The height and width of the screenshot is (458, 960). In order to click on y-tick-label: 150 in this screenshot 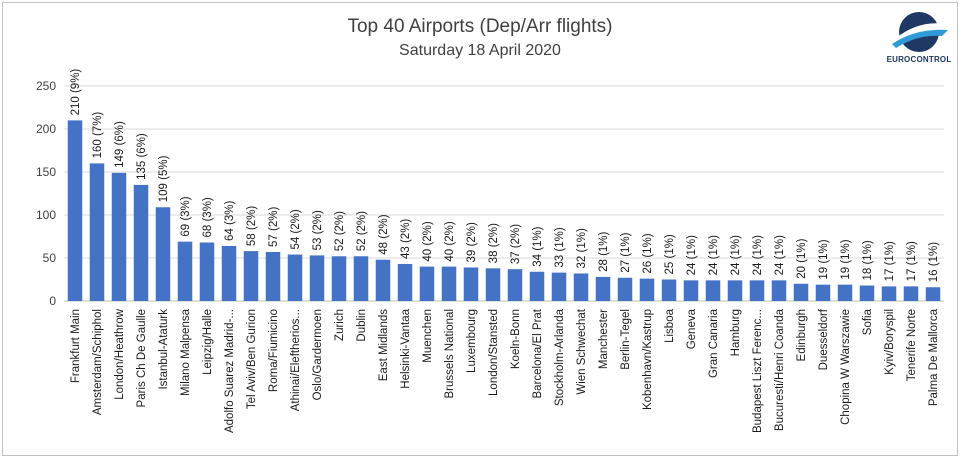, I will do `click(46, 172)`.